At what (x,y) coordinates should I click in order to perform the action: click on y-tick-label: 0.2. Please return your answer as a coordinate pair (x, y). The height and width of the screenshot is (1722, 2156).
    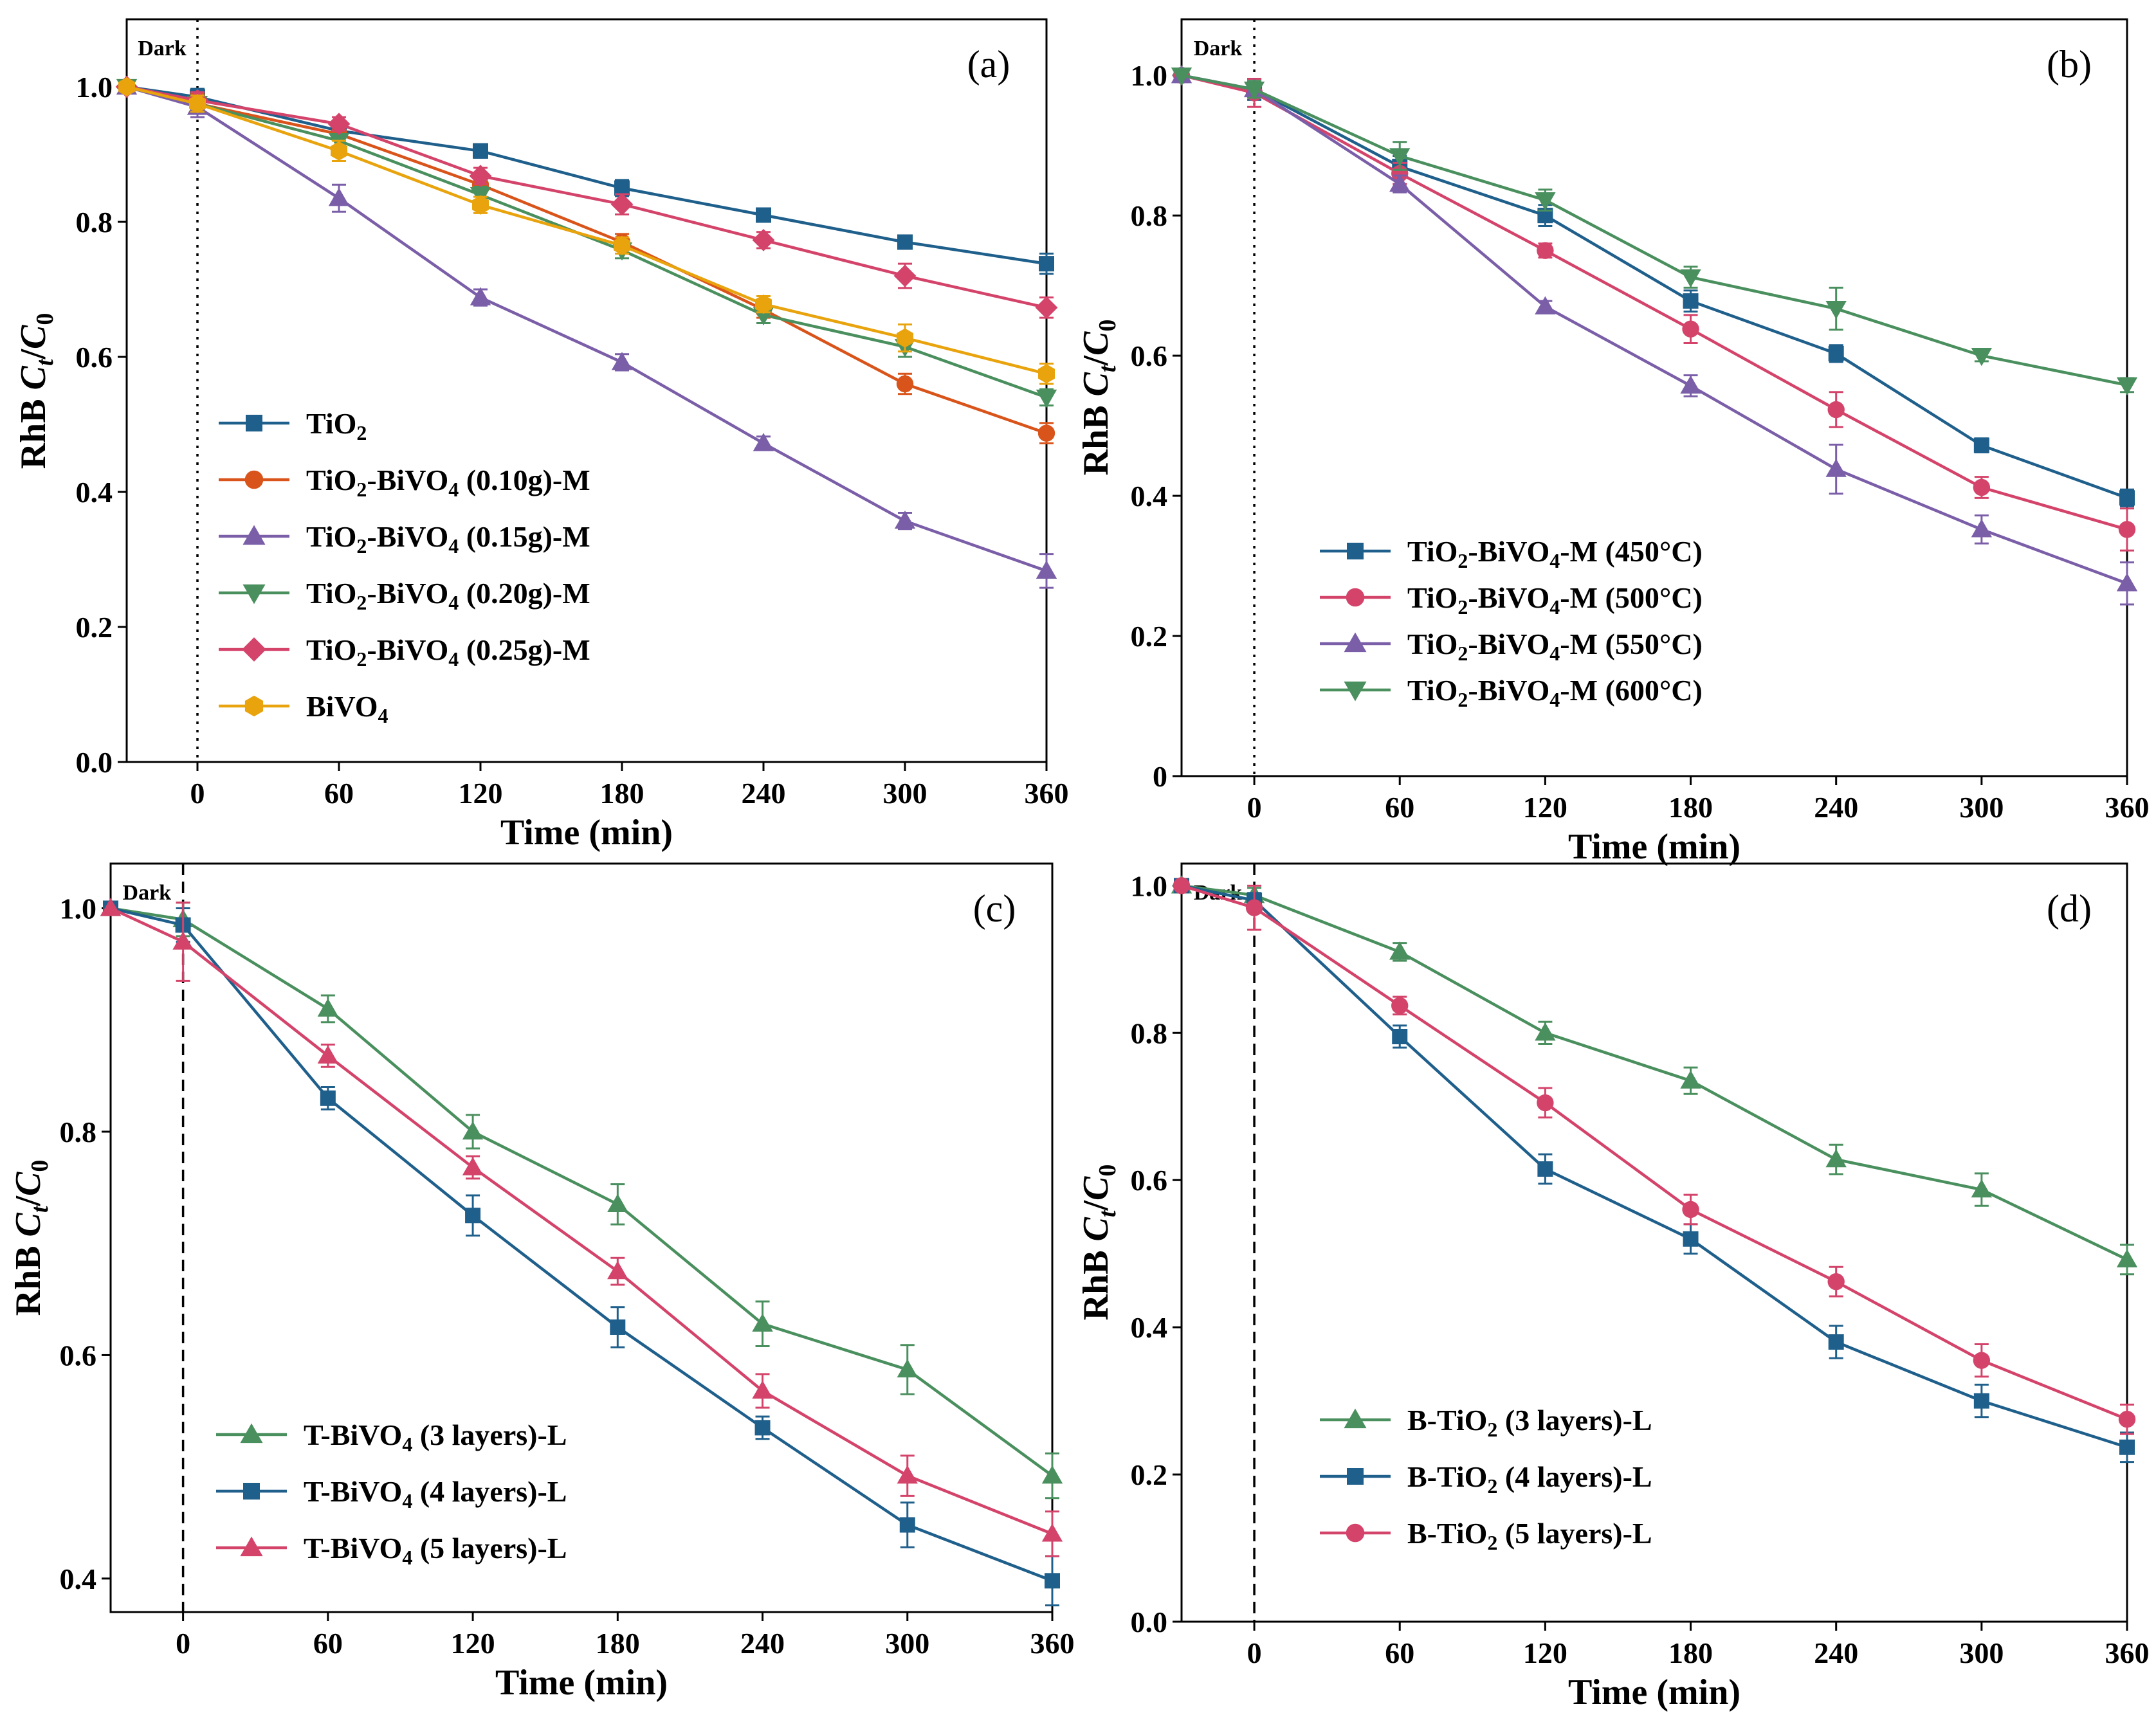
    Looking at the image, I should click on (1149, 1475).